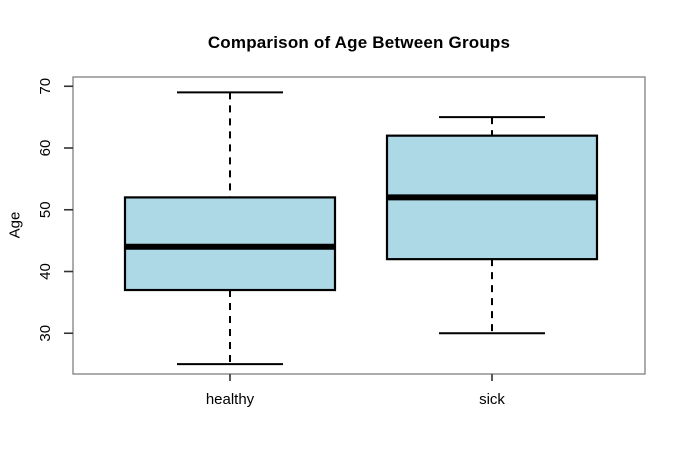 The height and width of the screenshot is (474, 685). Describe the element at coordinates (230, 399) in the screenshot. I see `category-label-healthy: healthy` at that location.